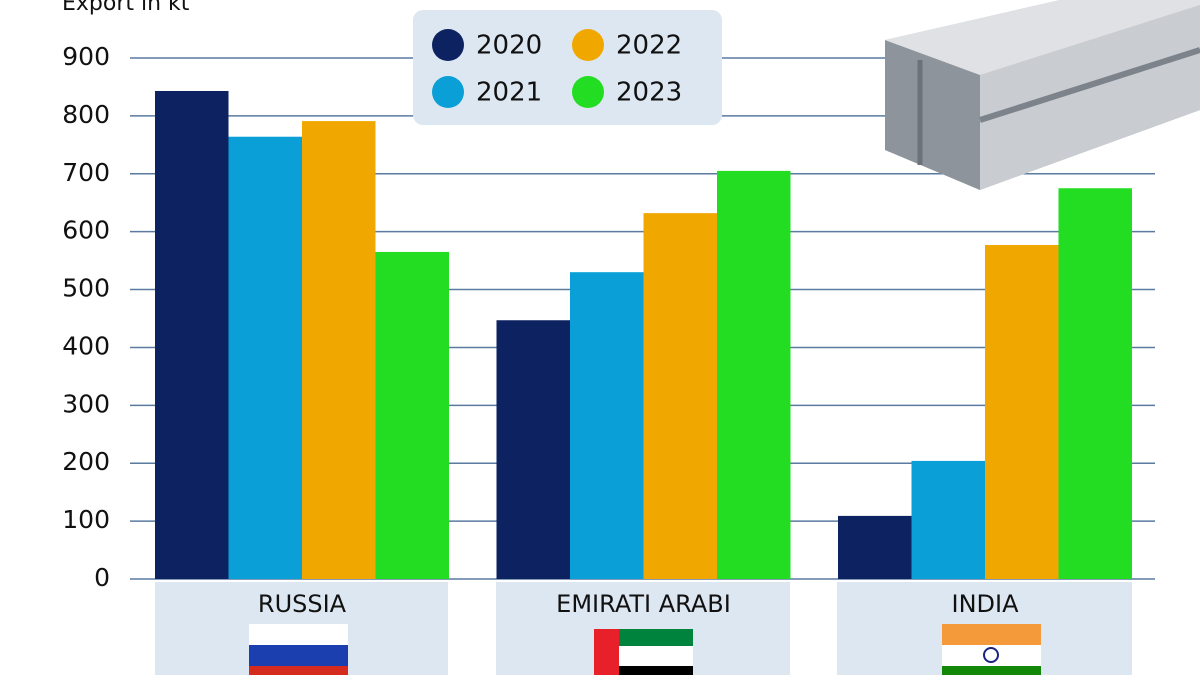 This screenshot has height=675, width=1200. Describe the element at coordinates (126, 8) in the screenshot. I see `y-axis-title: Export in kt` at that location.